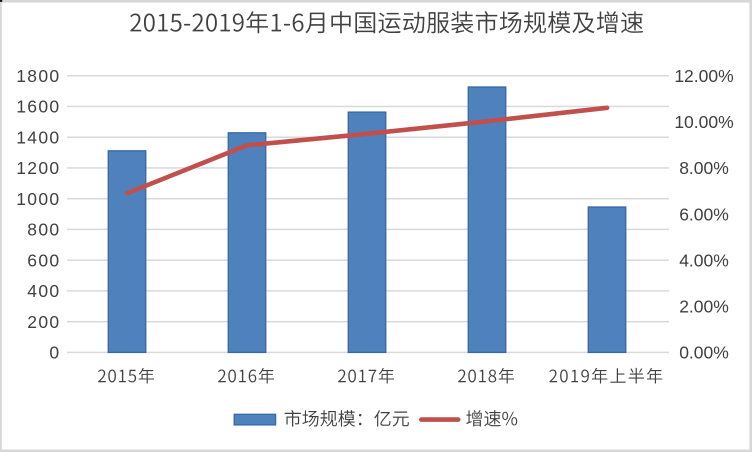 This screenshot has height=452, width=752. What do you see at coordinates (703, 122) in the screenshot?
I see `svg-text: 10.00%` at bounding box center [703, 122].